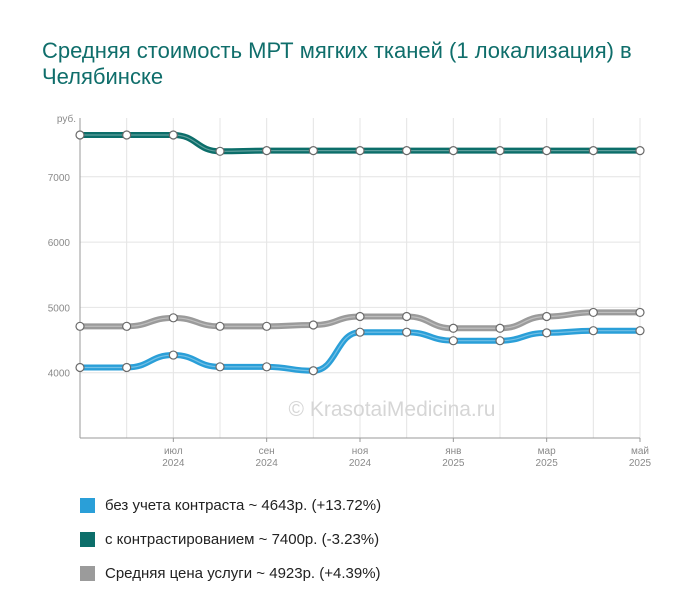  Describe the element at coordinates (243, 505) in the screenshot. I see `legend-label: без учета контраста ~ 4643р. (+13.72%)` at that location.